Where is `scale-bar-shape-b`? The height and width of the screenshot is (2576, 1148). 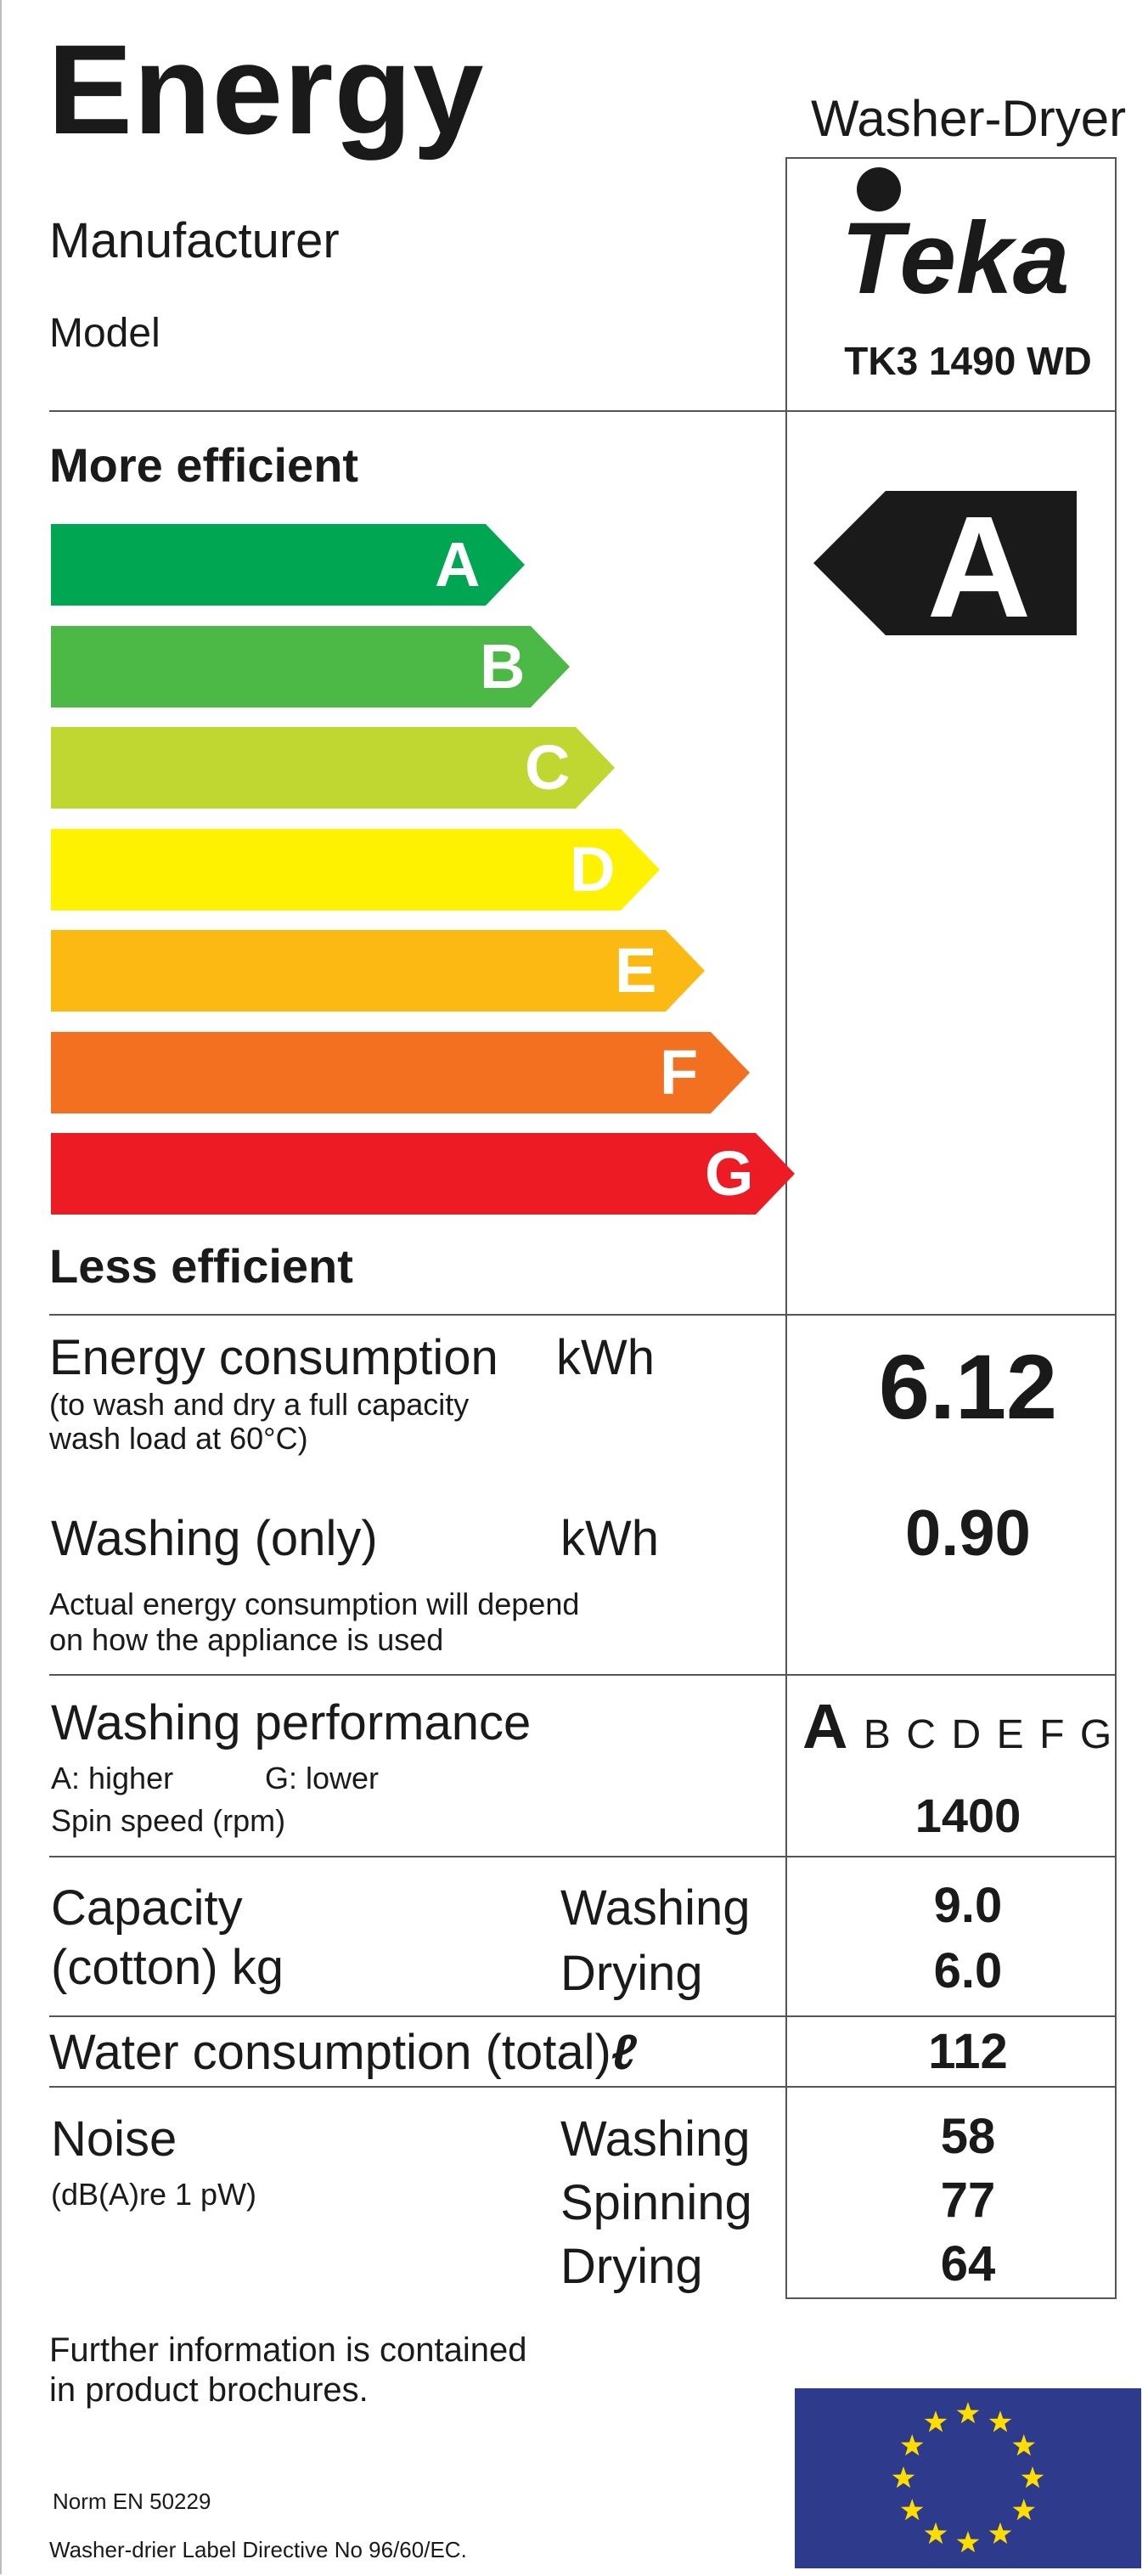 scale-bar-shape-b is located at coordinates (311, 666).